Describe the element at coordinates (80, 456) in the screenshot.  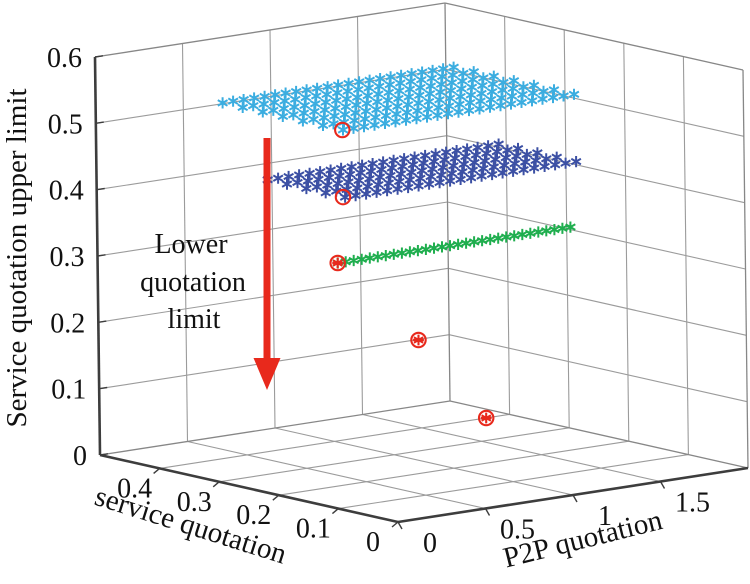
I see `z-tick-label: 0` at that location.